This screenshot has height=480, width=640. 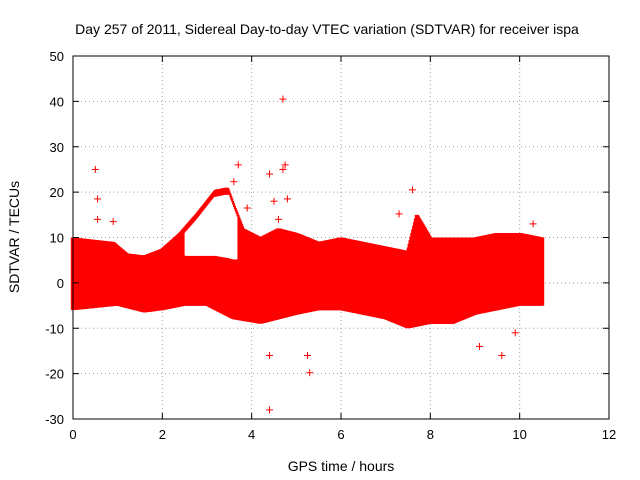 What do you see at coordinates (72, 434) in the screenshot?
I see `x-tick-label: 0` at bounding box center [72, 434].